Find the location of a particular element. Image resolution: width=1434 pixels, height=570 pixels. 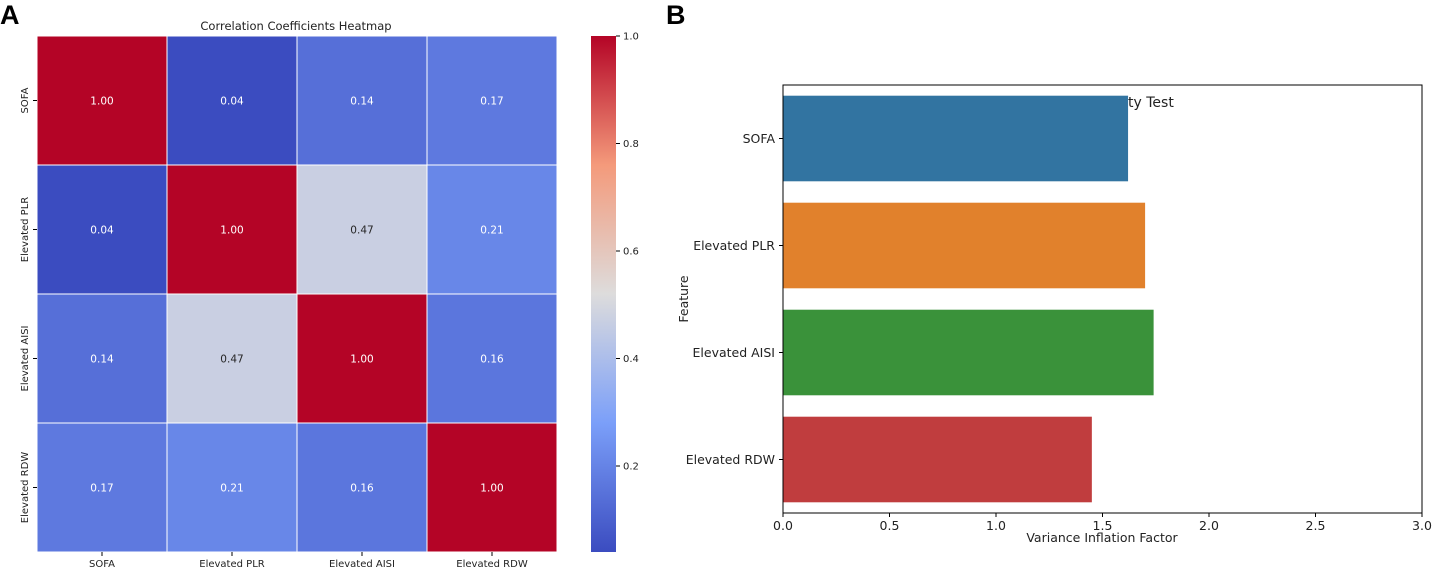

bar-chart-x-tick-label: 3.0 is located at coordinates (1422, 525).